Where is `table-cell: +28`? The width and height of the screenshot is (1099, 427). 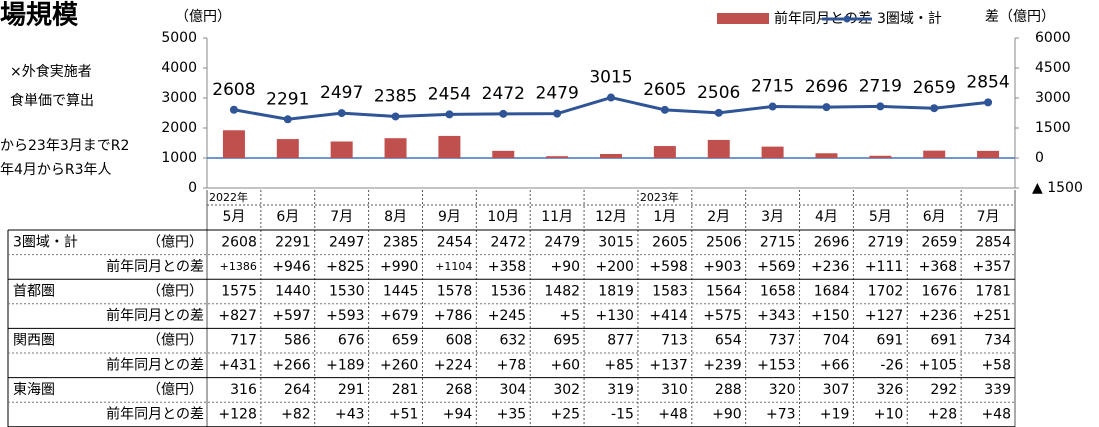 table-cell: +28 is located at coordinates (943, 415).